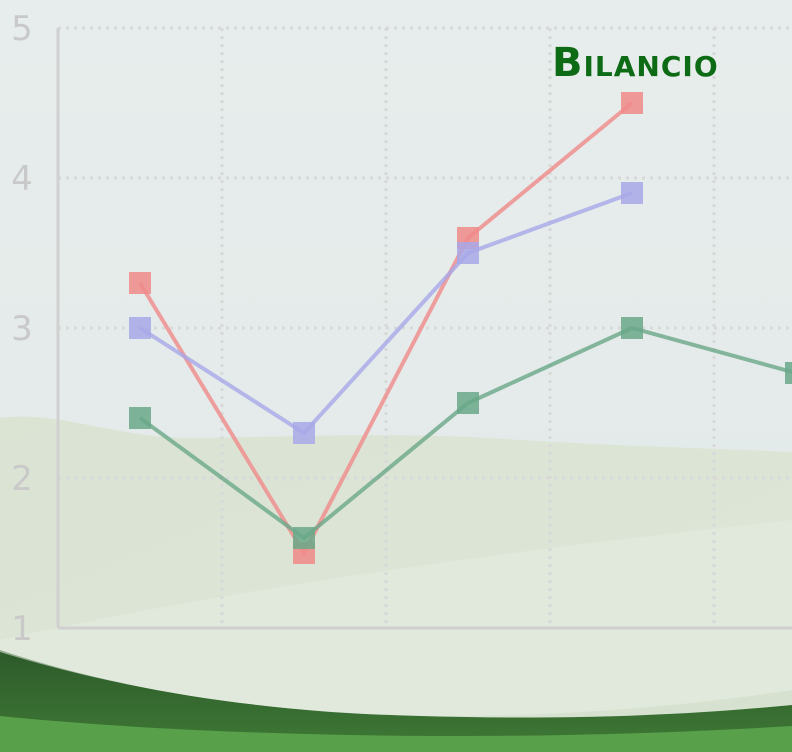 The image size is (792, 752). Describe the element at coordinates (396, 701) in the screenshot. I see `hill-band` at that location.